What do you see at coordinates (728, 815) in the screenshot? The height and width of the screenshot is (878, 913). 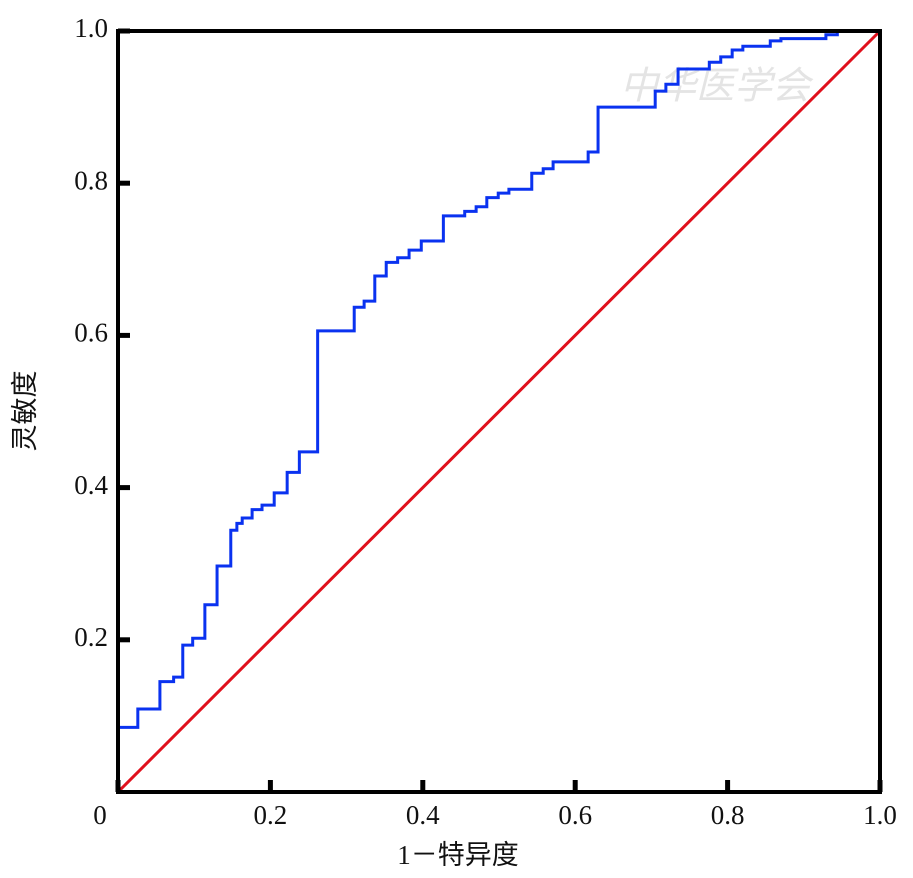 I see `x-tick-label: 0.8` at bounding box center [728, 815].